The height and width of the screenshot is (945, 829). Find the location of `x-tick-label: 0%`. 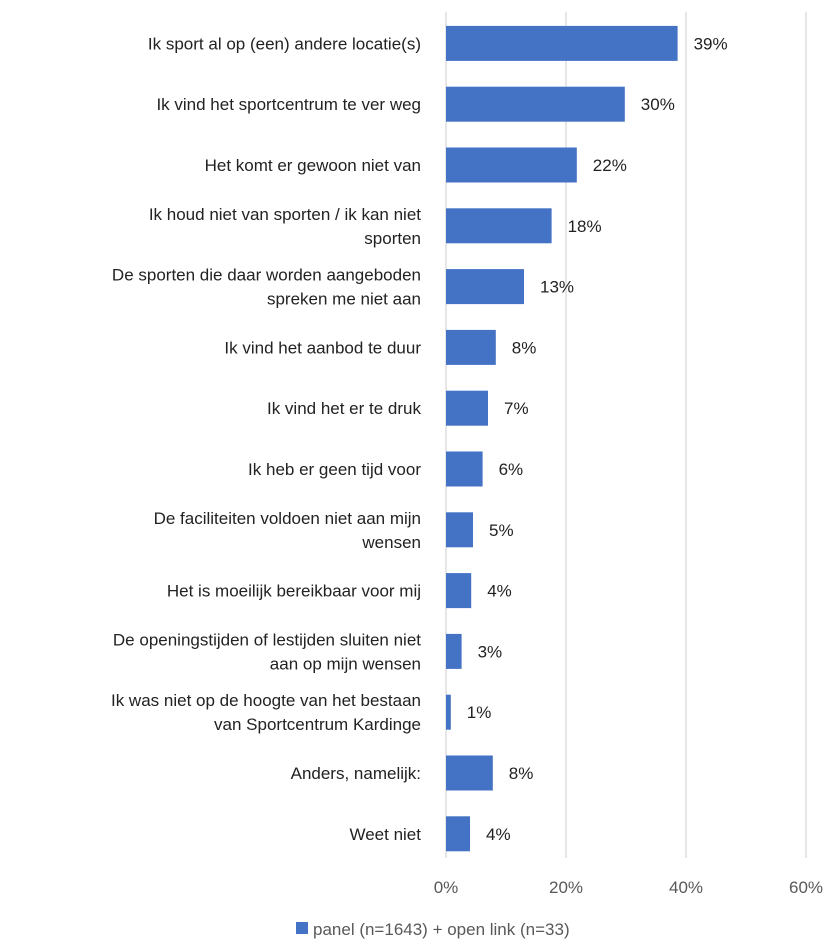

x-tick-label: 0% is located at coordinates (446, 887).